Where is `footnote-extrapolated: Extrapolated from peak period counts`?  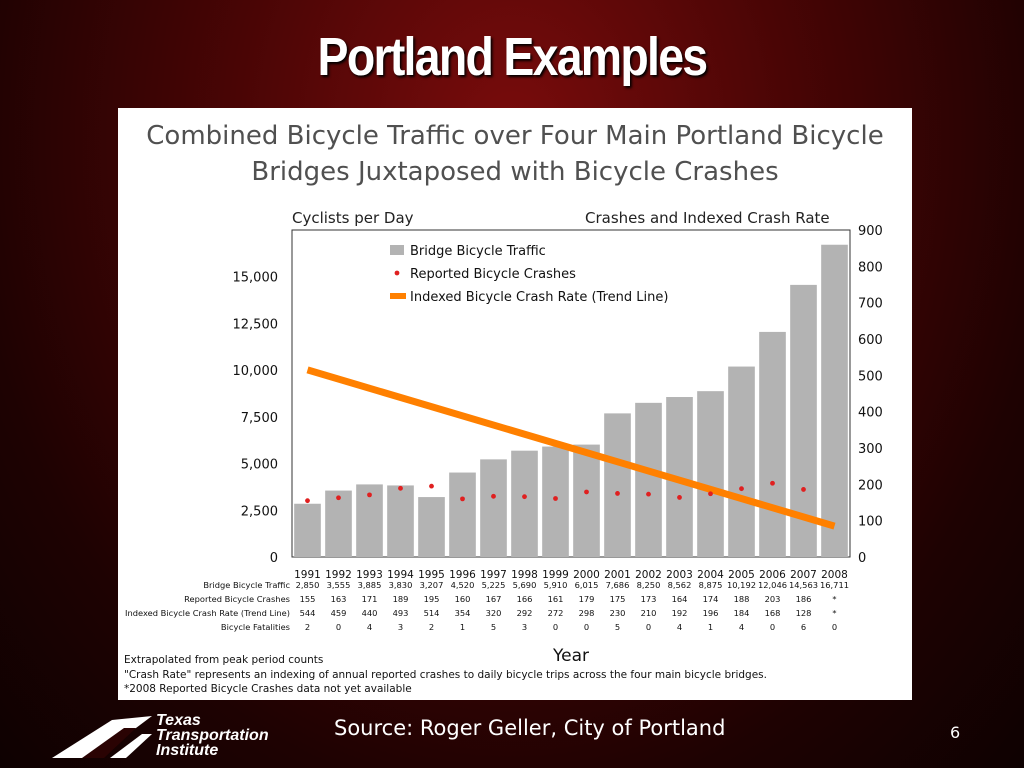 footnote-extrapolated: Extrapolated from peak period counts is located at coordinates (224, 660).